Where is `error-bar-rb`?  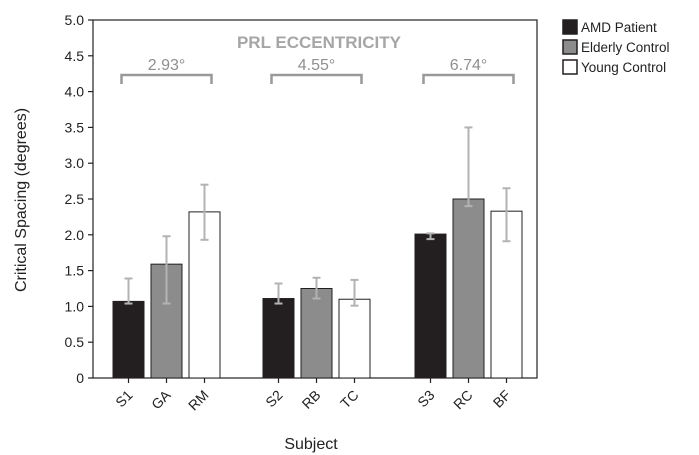 error-bar-rb is located at coordinates (316, 288).